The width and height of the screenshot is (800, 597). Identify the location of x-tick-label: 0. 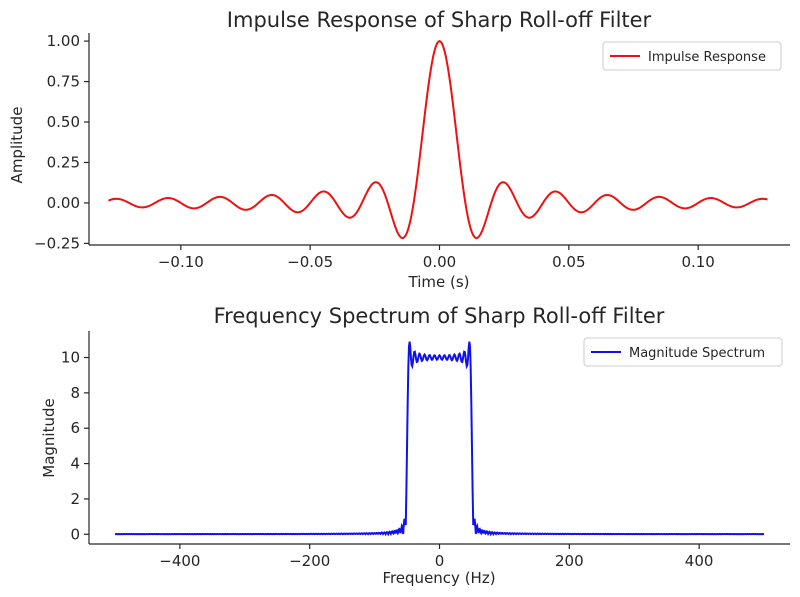
(440, 561).